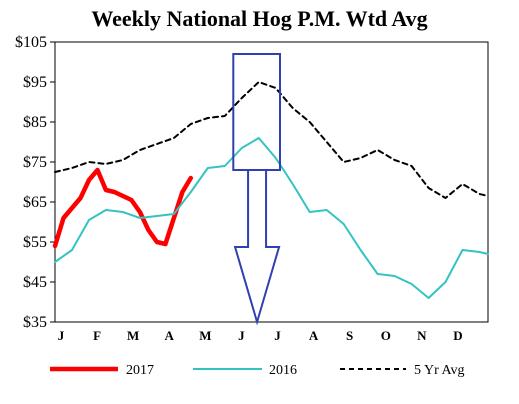 The width and height of the screenshot is (519, 404). Describe the element at coordinates (35, 242) in the screenshot. I see `y-tick-label: $55` at that location.